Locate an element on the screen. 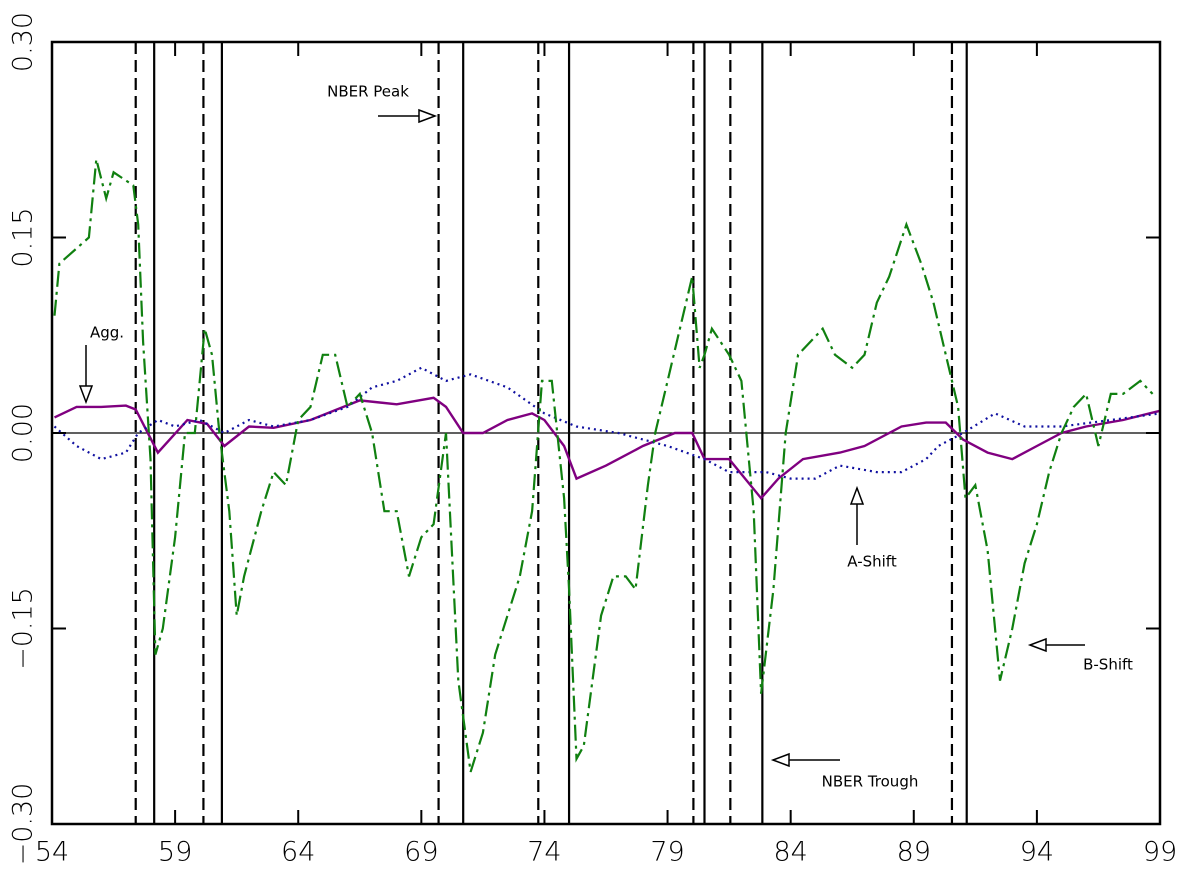 This screenshot has width=1194, height=882. x-tick-label: 79 is located at coordinates (667, 852).